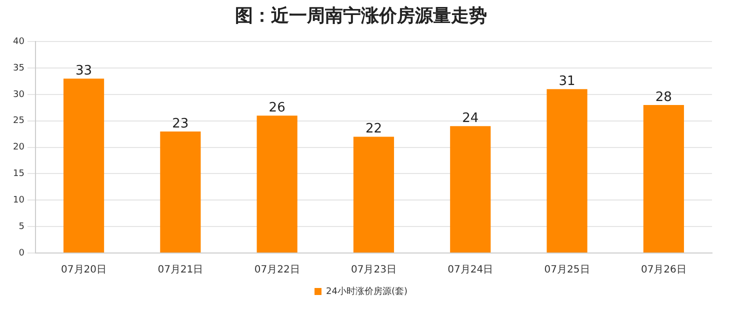  What do you see at coordinates (470, 118) in the screenshot?
I see `data-label: 24` at bounding box center [470, 118].